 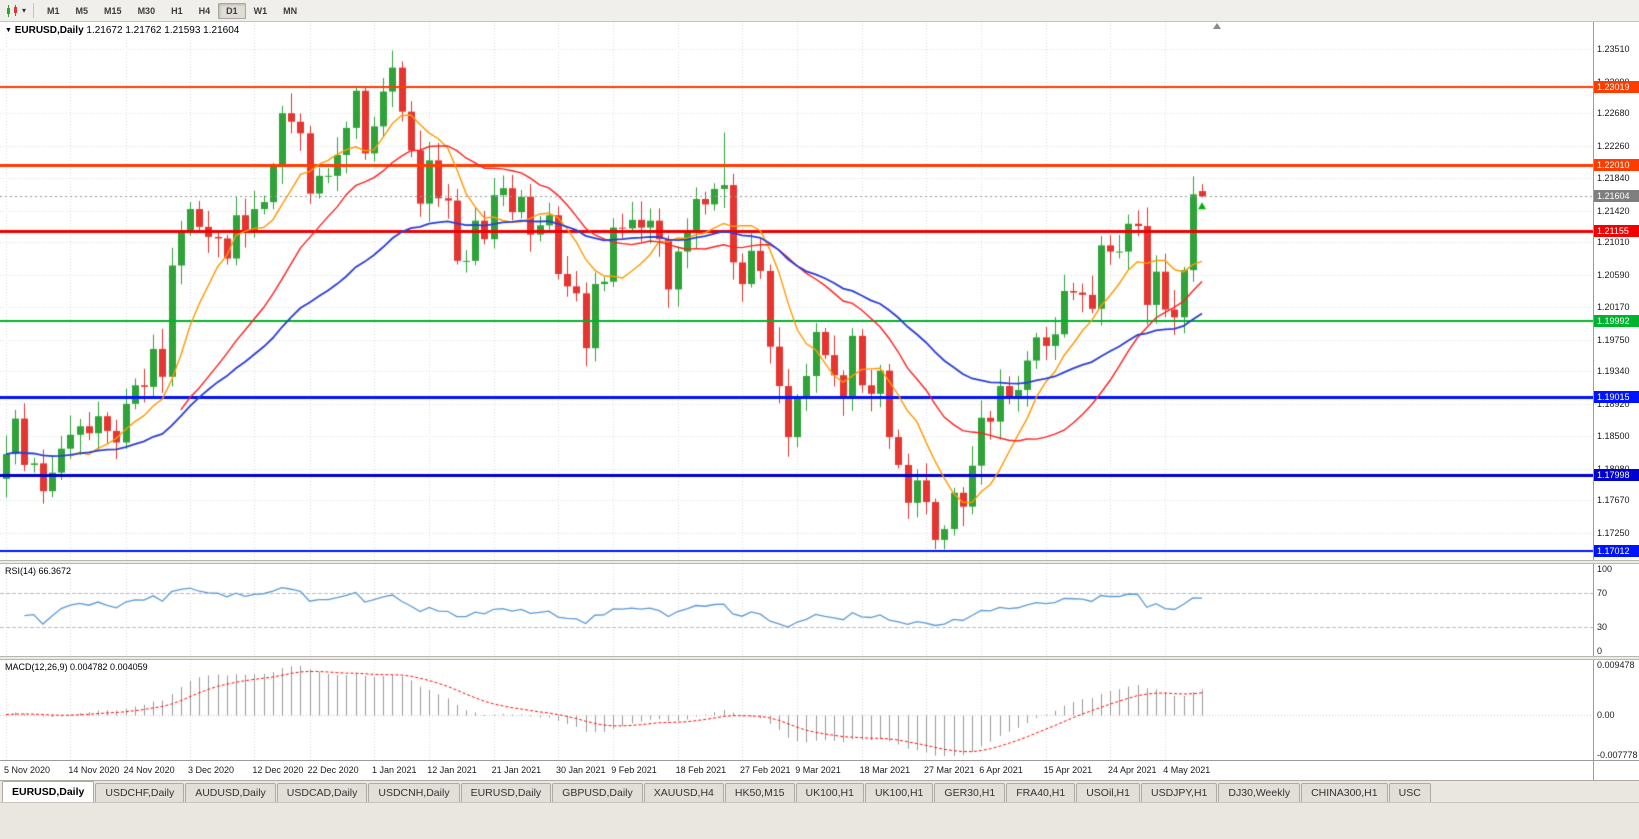 I want to click on chart-dropdown-icon: ▼, so click(x=8, y=30).